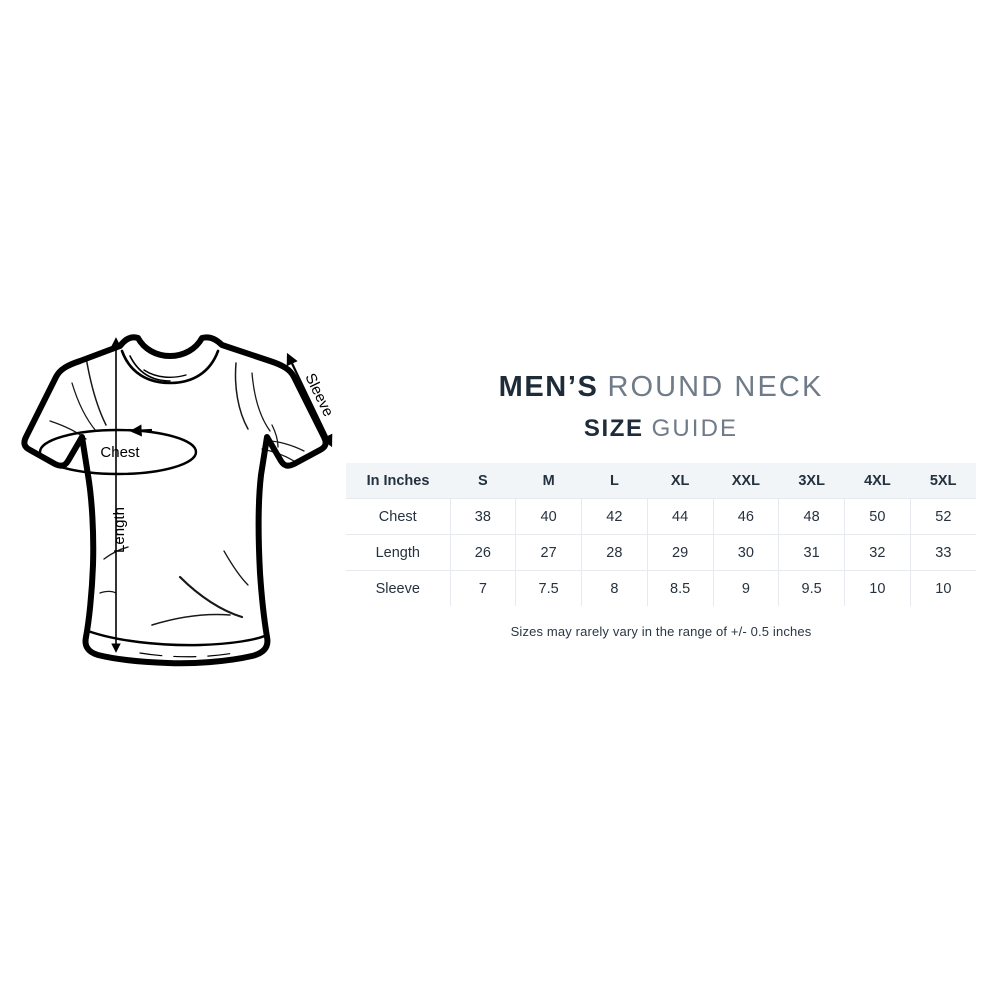 This screenshot has height=1000, width=1000. Describe the element at coordinates (695, 428) in the screenshot. I see `page-subtitle-light: GUIDE` at that location.